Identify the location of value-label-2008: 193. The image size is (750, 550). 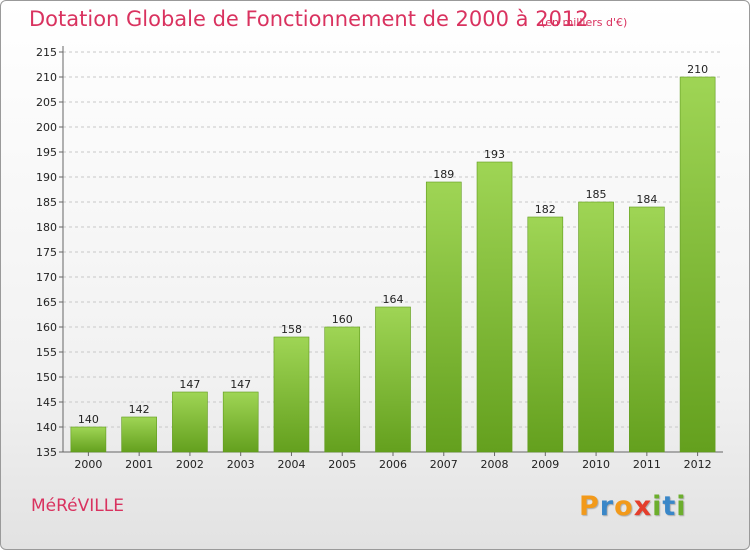
(494, 154).